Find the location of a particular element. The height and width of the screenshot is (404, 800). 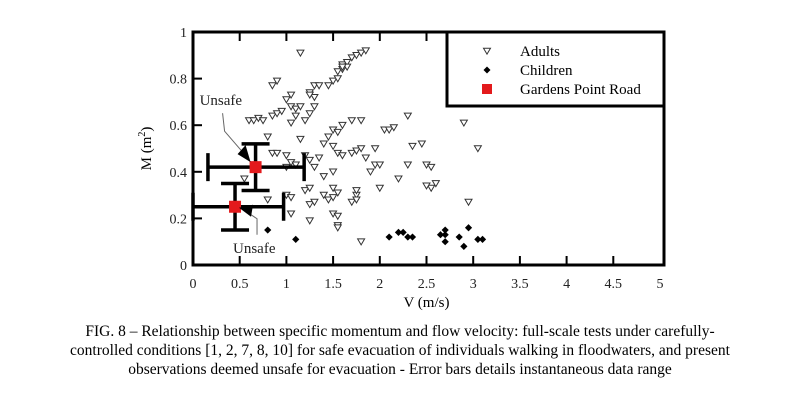

y-axis-label: M (m2) is located at coordinates (146, 149).